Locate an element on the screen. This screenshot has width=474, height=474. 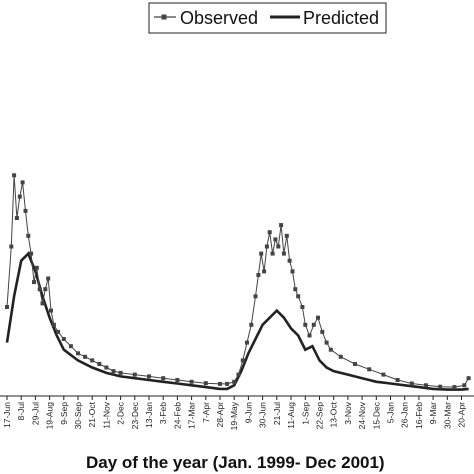
x-tick-label: 20-Apr is located at coordinates (462, 415).